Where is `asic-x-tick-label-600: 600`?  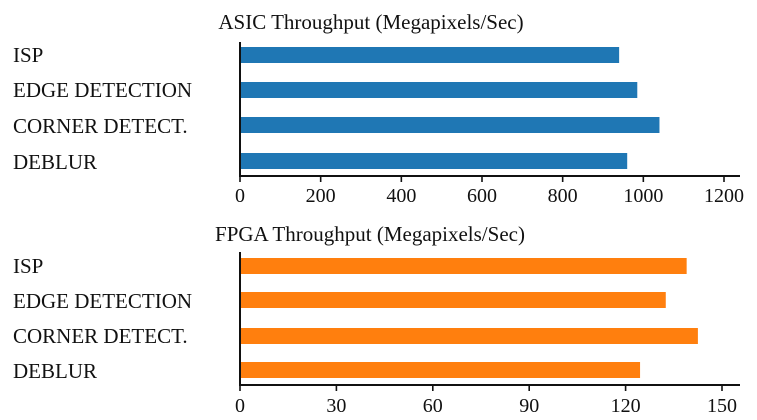 asic-x-tick-label-600: 600 is located at coordinates (482, 196).